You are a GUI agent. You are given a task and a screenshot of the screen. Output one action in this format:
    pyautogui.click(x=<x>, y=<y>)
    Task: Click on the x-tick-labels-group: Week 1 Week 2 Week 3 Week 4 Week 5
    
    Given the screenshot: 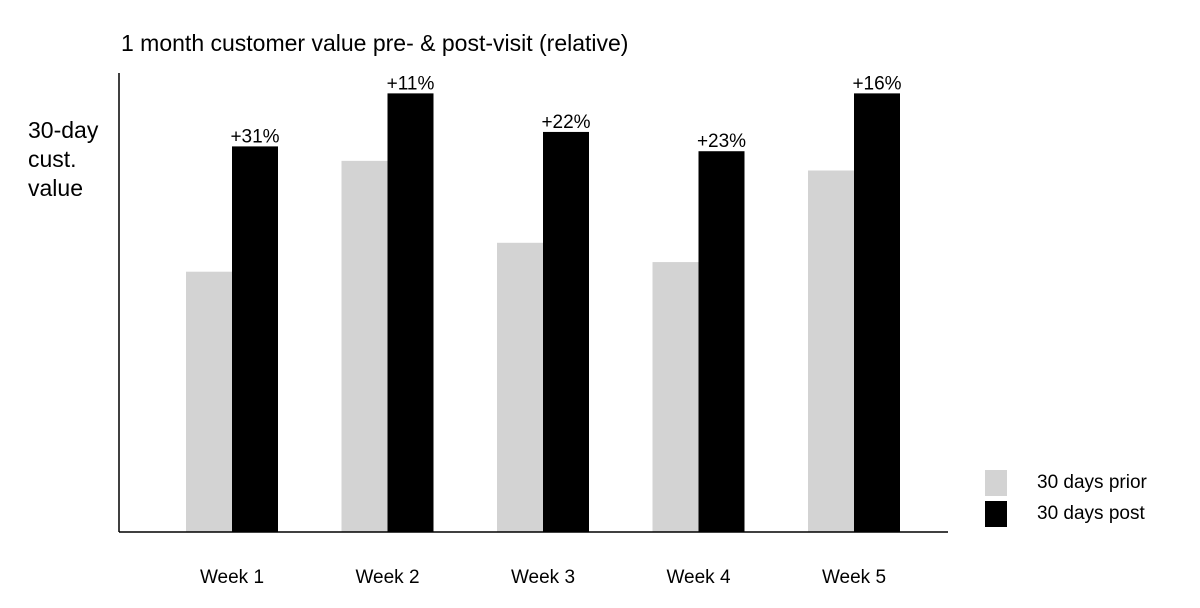 What is the action you would take?
    pyautogui.click(x=543, y=577)
    